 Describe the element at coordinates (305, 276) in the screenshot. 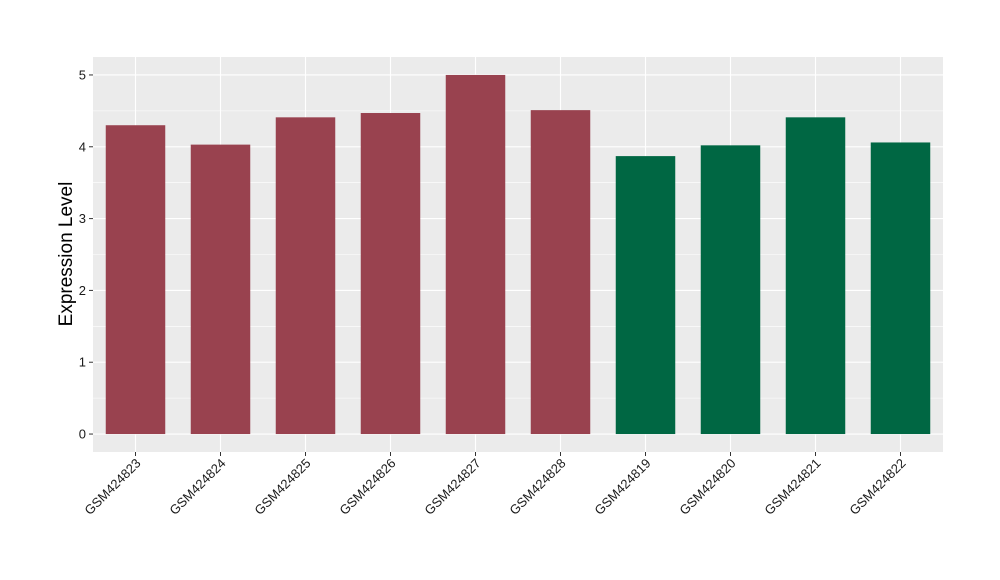

I see `bar-GSM424825` at that location.